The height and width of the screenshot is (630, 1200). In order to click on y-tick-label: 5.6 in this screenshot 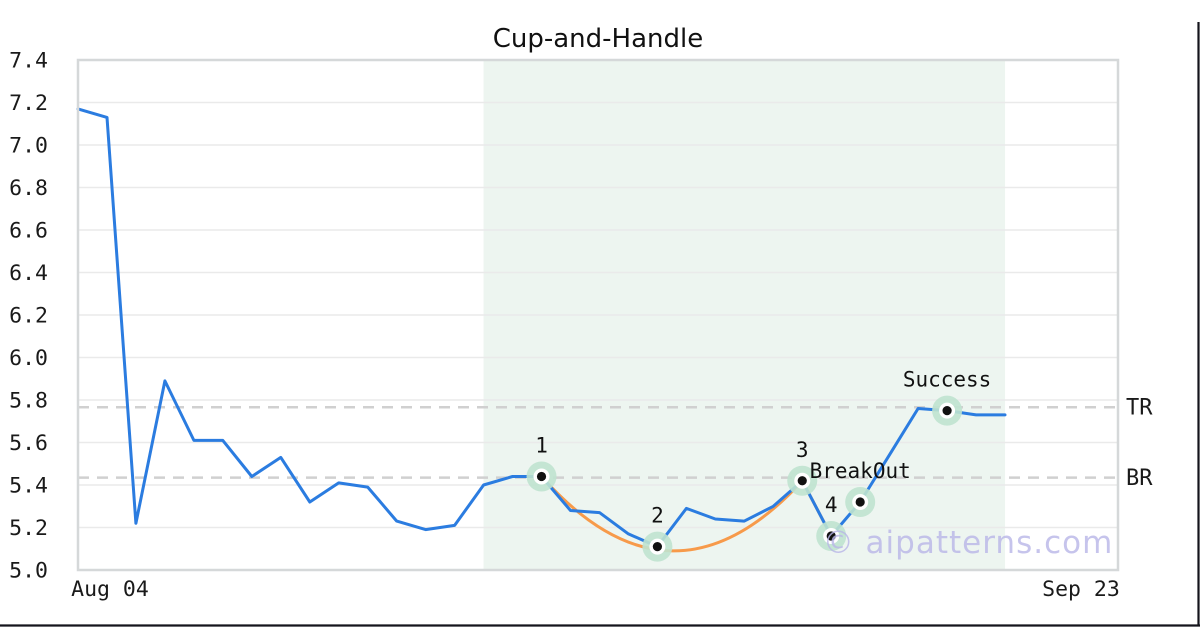, I will do `click(28, 443)`.